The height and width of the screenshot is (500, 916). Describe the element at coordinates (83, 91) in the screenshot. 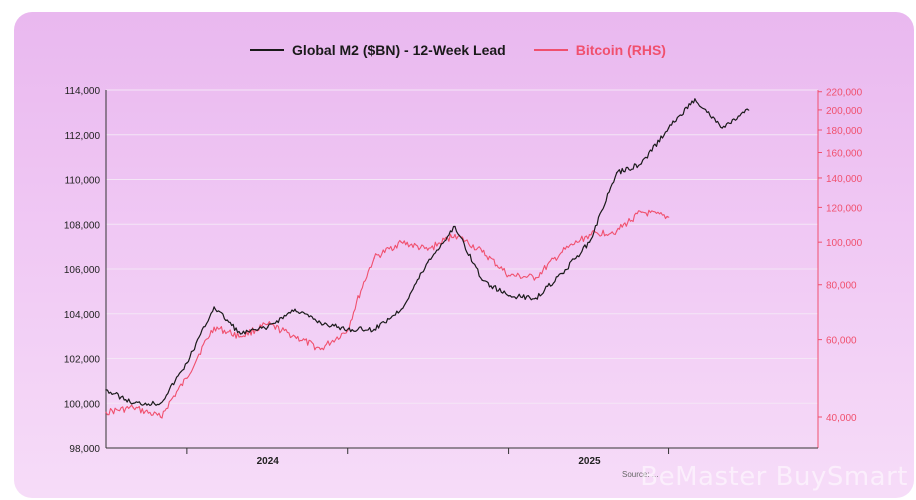

I see `y-tick-label-left: 114,000` at that location.